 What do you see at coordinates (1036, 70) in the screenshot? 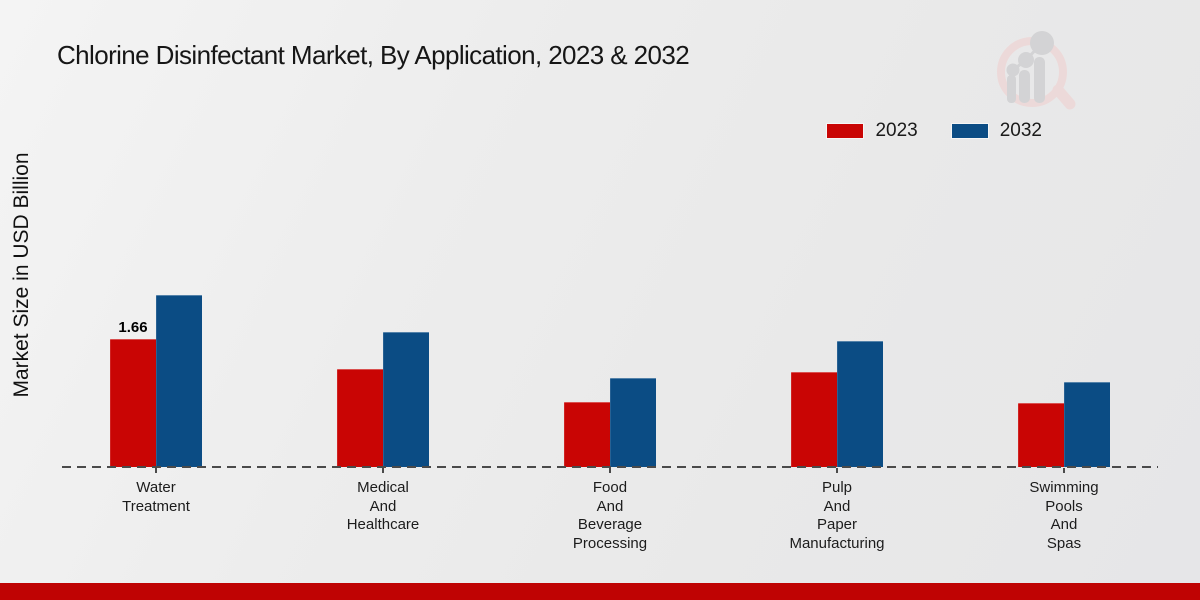
I see `market-research-future-logo-icon` at bounding box center [1036, 70].